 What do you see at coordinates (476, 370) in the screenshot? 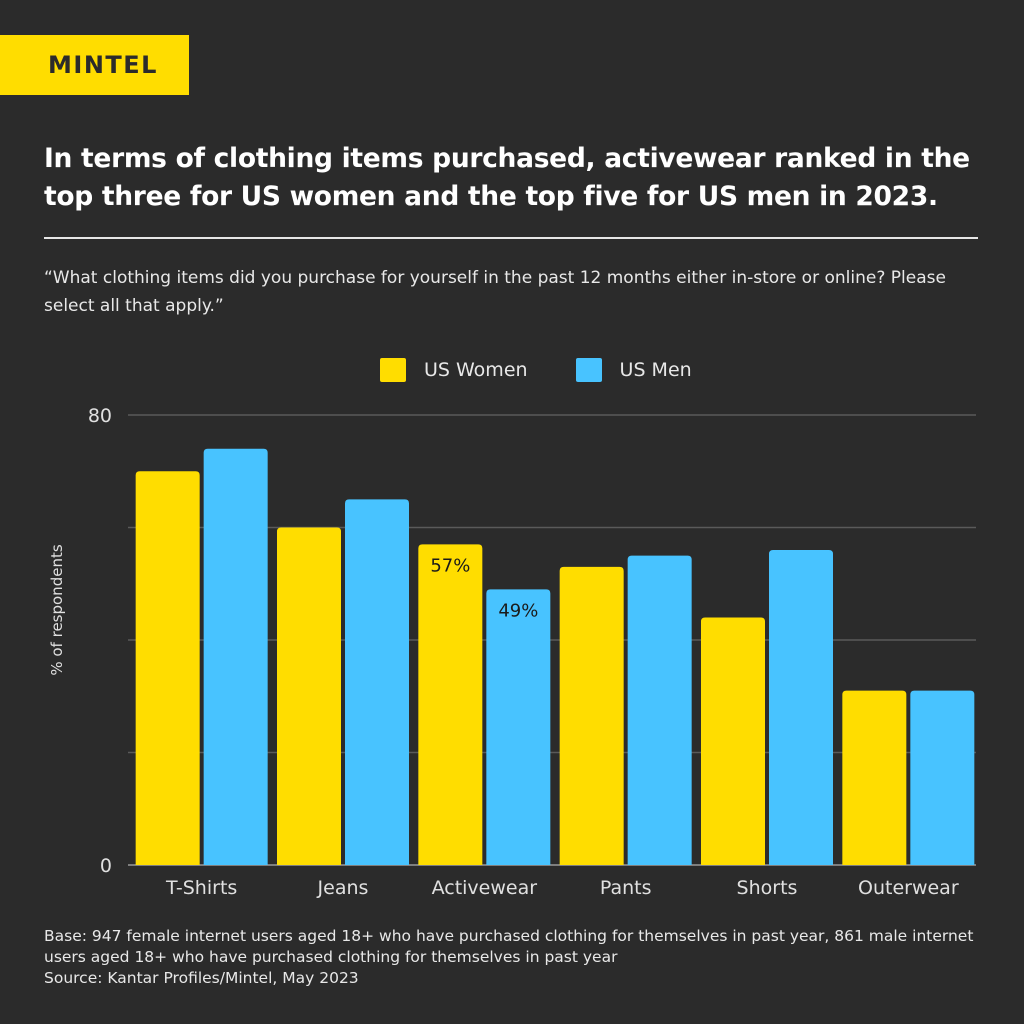
I see `legend-label-women: US Women` at bounding box center [476, 370].